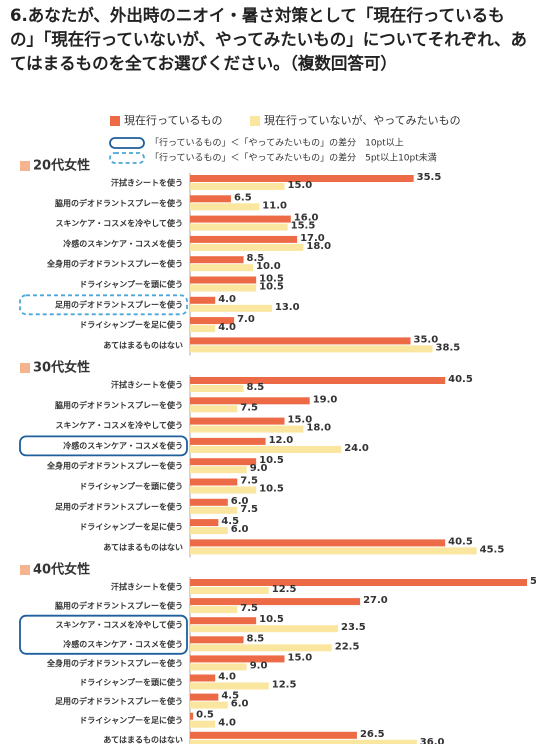  I want to click on value-label: 22.5, so click(347, 646).